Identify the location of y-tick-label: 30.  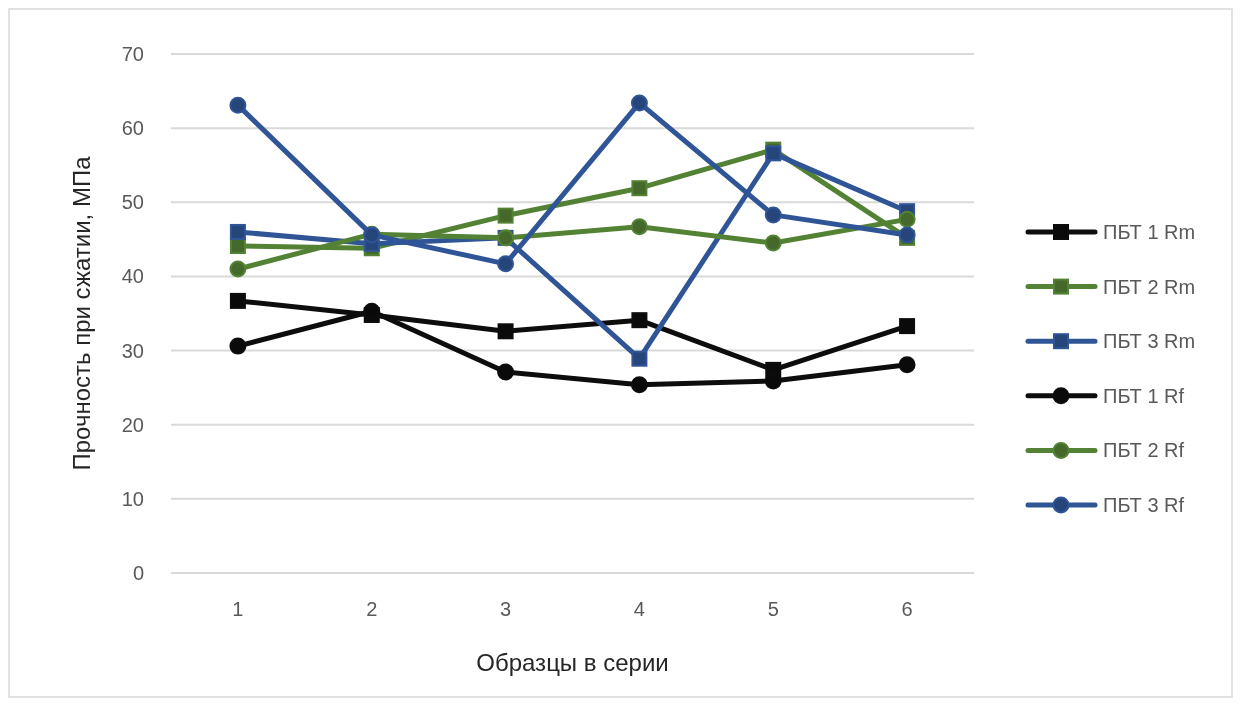
(132, 350).